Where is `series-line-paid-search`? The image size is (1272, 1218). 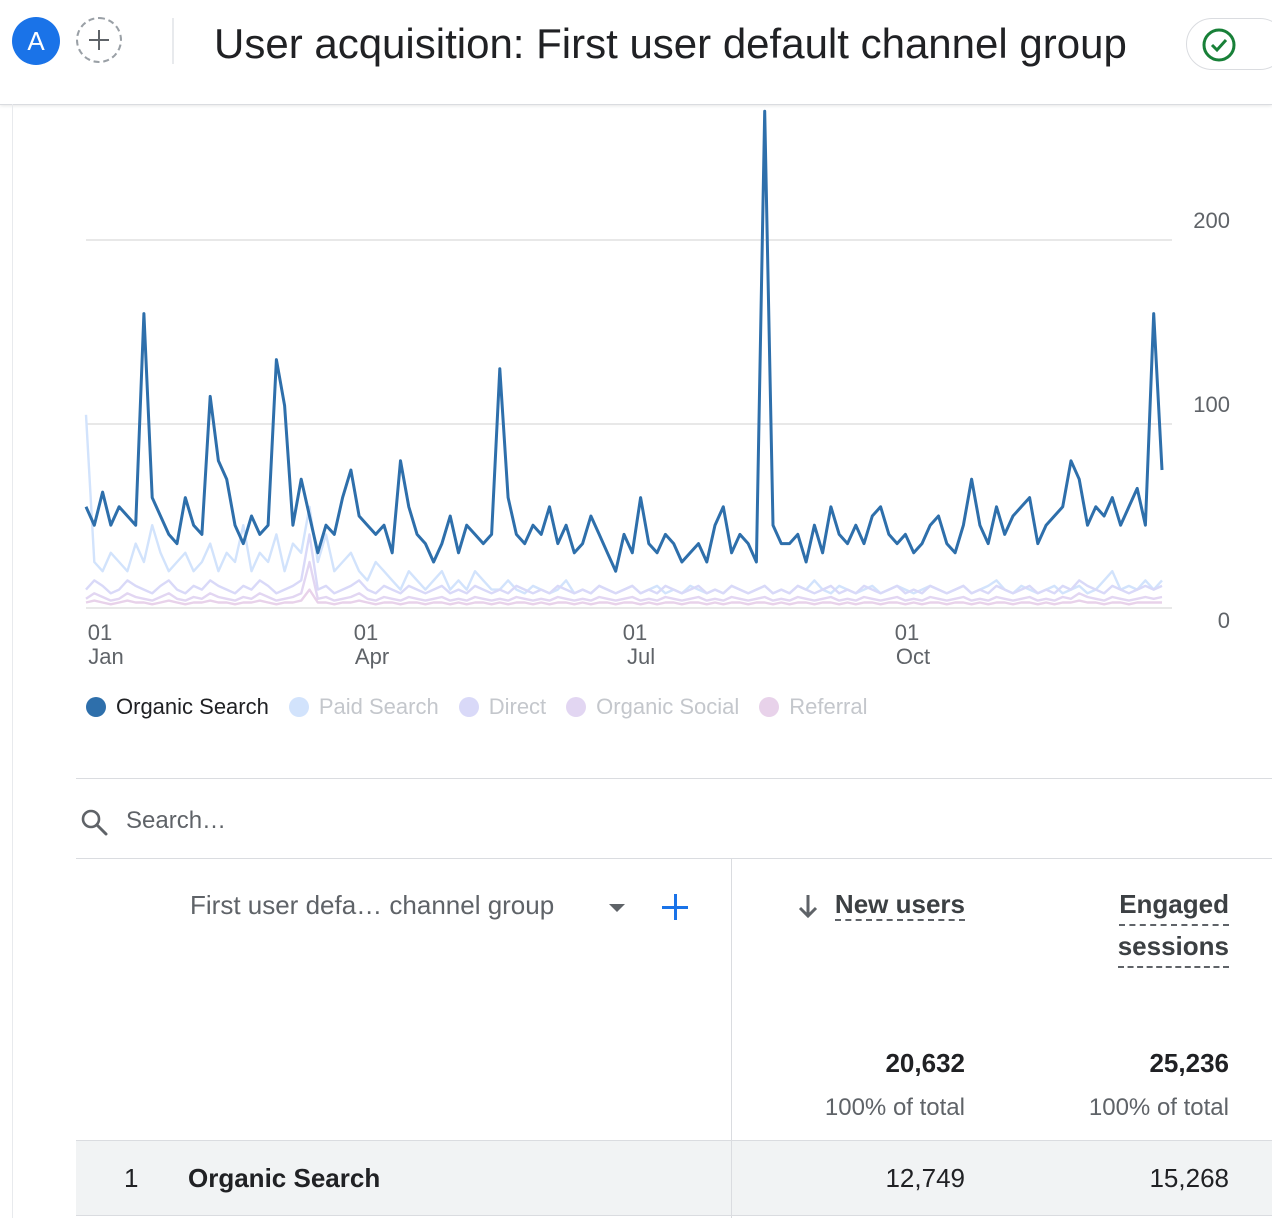 series-line-paid-search is located at coordinates (623, 504).